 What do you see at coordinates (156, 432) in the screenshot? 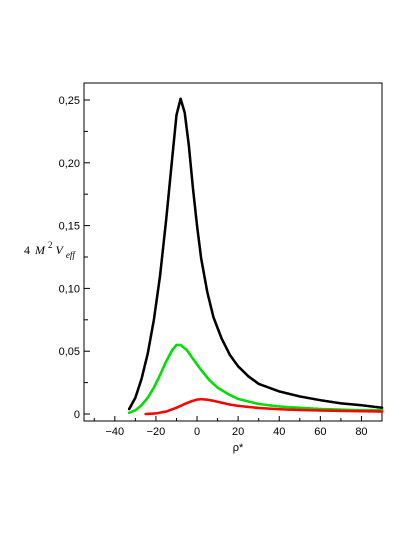
I see `x-tick-label: −20` at bounding box center [156, 432].